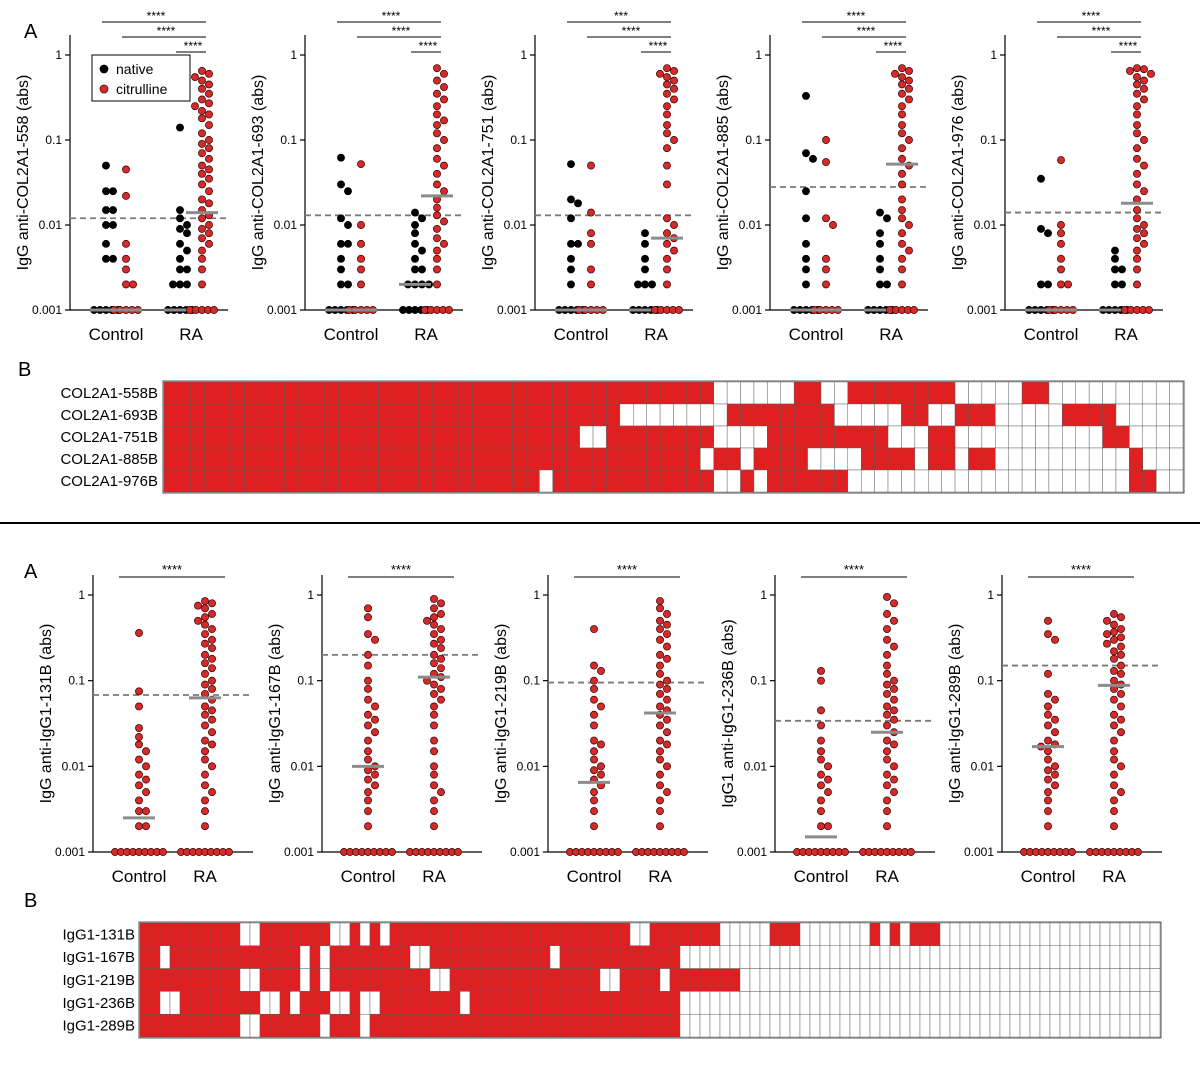 This screenshot has height=1073, width=1200. I want to click on heatmap-frame, so click(673, 437).